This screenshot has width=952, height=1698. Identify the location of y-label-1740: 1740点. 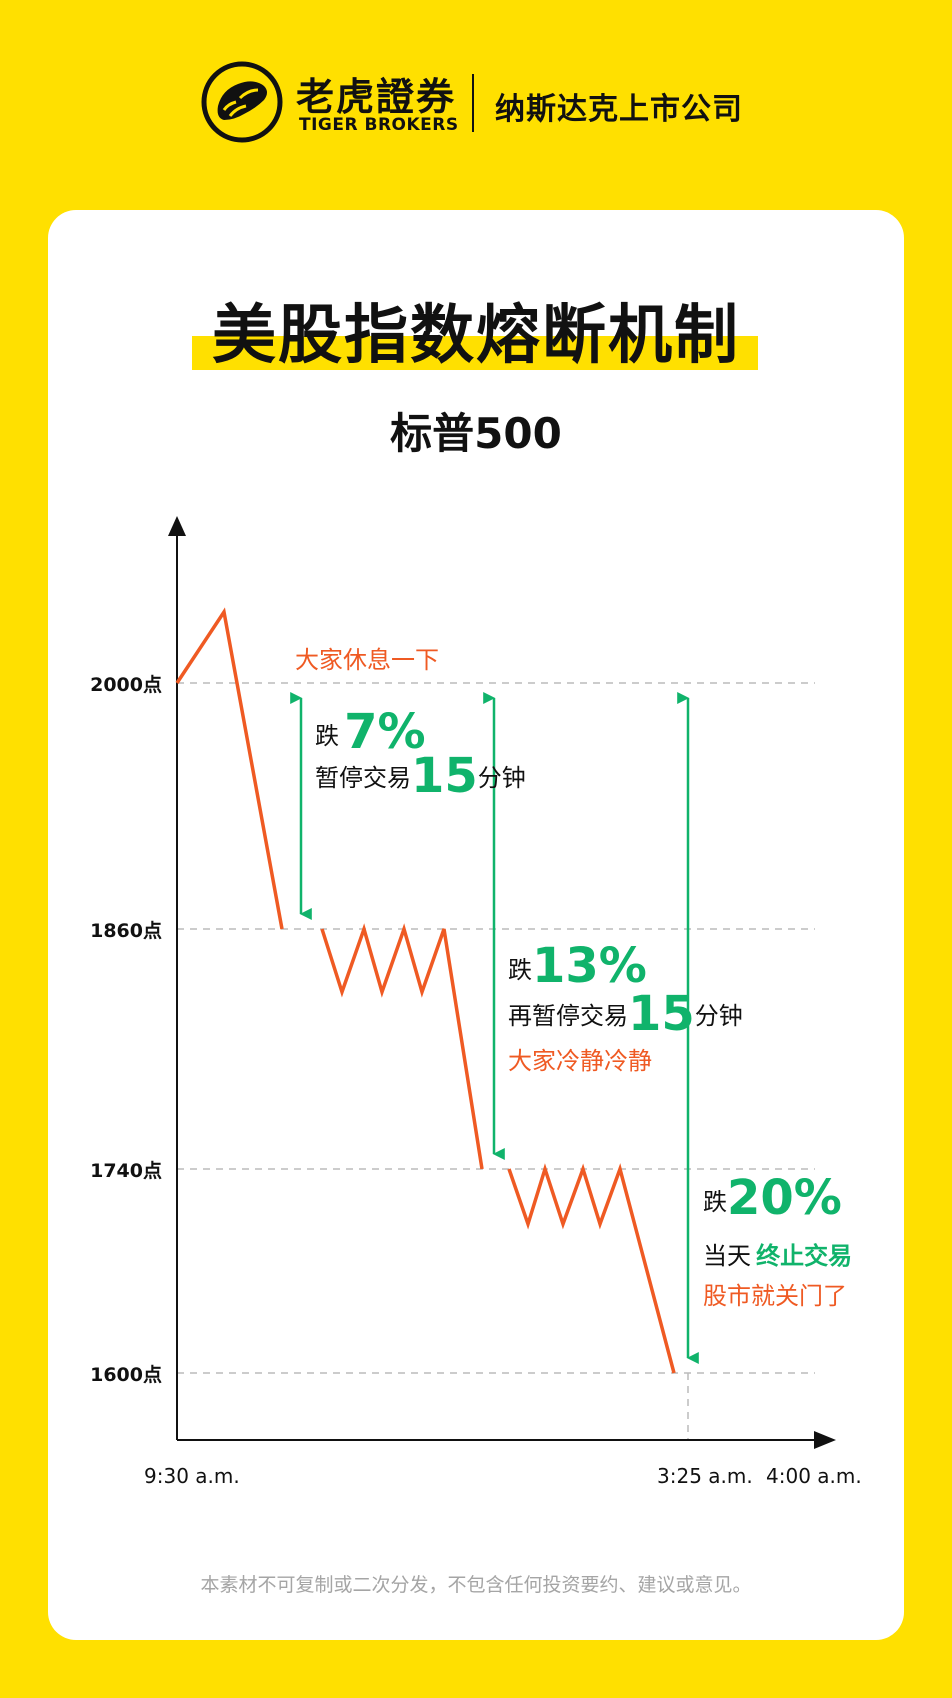
(126, 1171).